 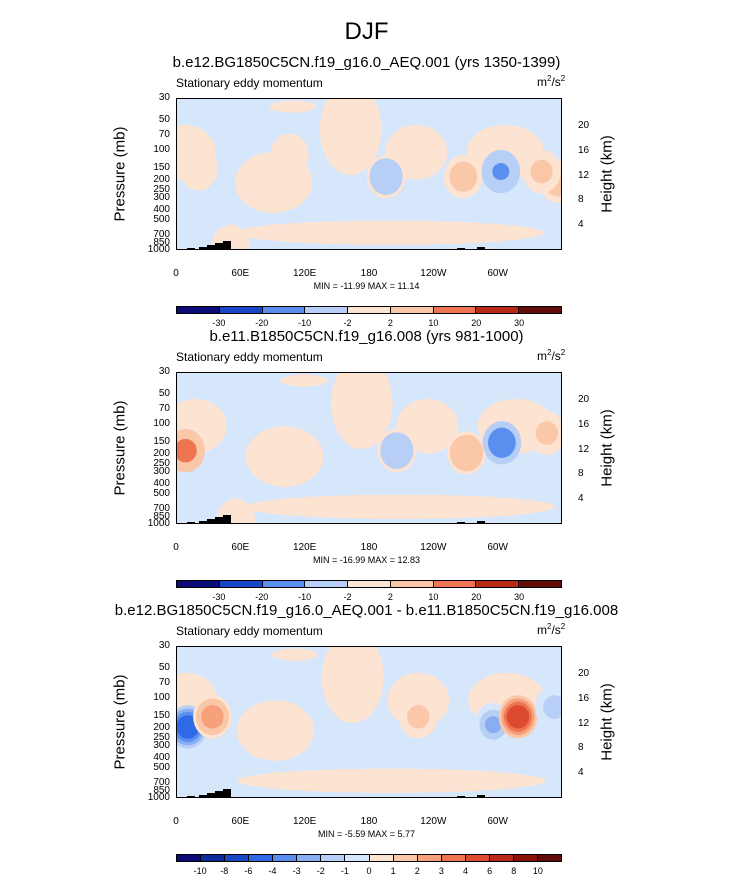 I want to click on height-tick-label: 8, so click(x=581, y=474).